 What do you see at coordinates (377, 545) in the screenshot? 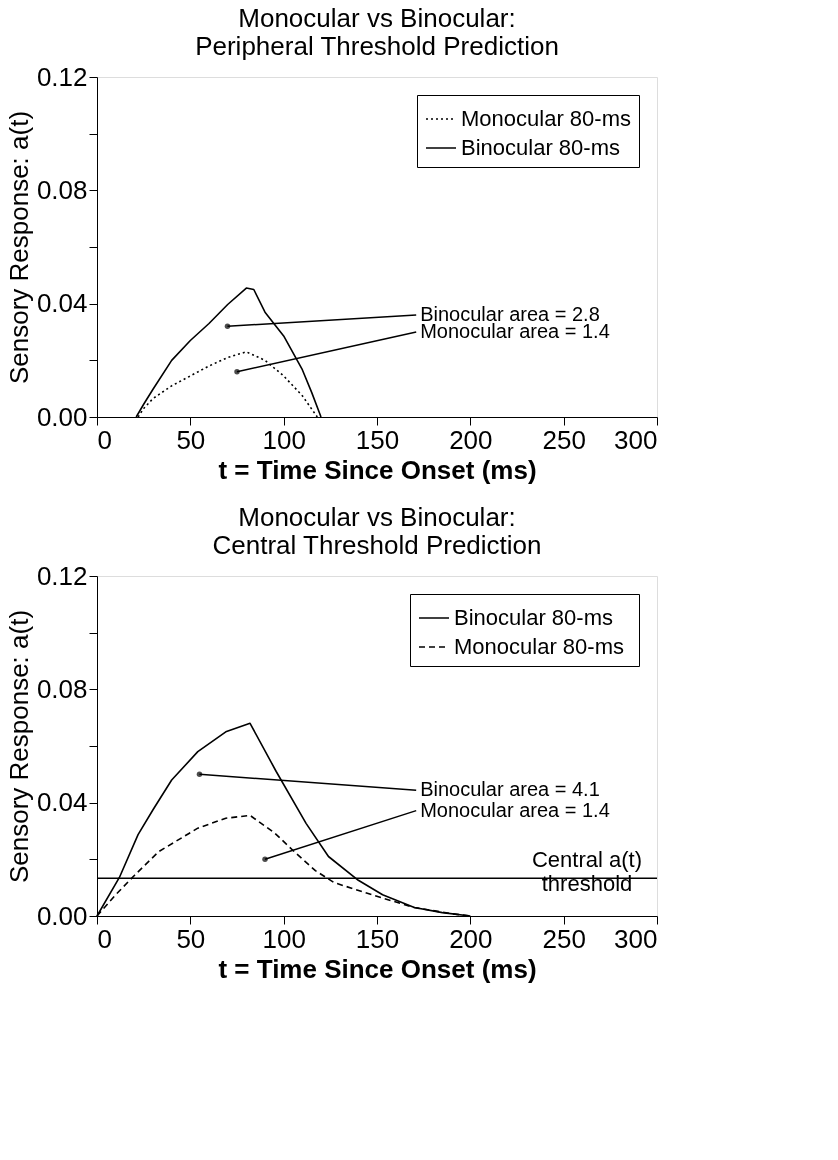
I see `text: Central Threshold Prediction` at bounding box center [377, 545].